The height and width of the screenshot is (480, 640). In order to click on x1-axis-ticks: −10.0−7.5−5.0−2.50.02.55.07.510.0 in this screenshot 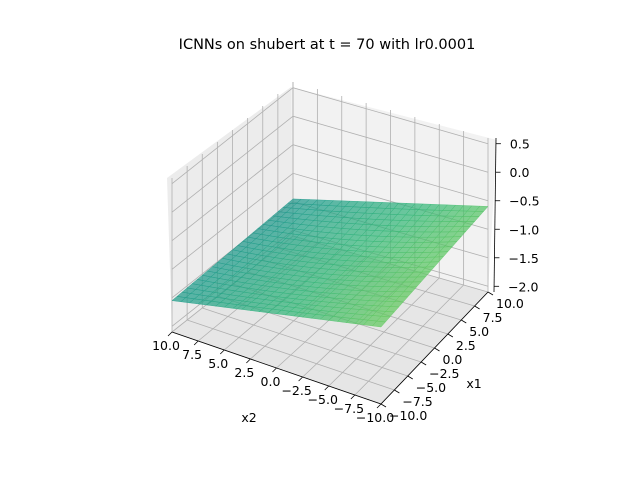, I will do `click(452, 357)`.